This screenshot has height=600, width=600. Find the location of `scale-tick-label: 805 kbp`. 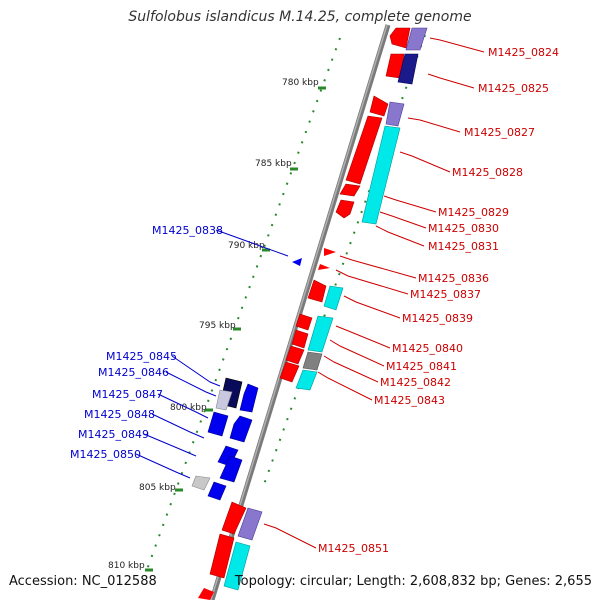

scale-tick-label: 805 kbp is located at coordinates (157, 488).